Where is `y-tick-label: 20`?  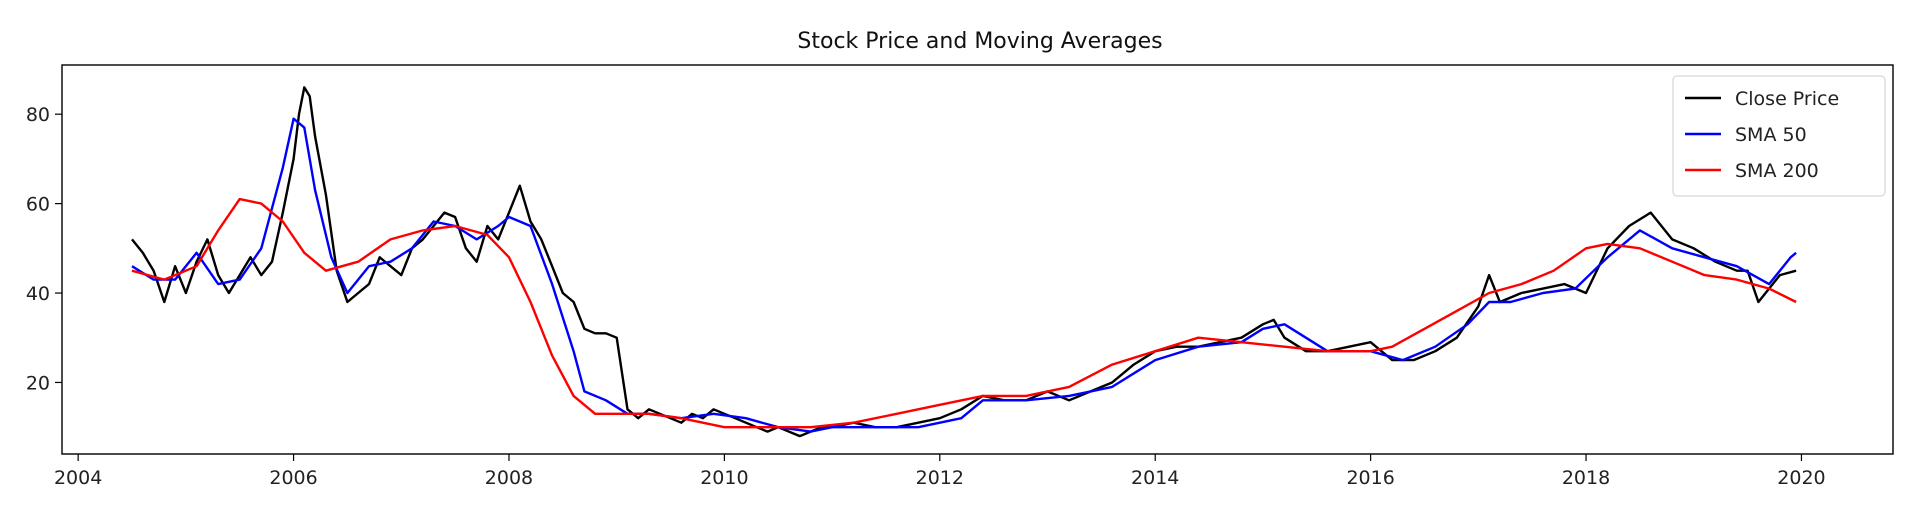 y-tick-label: 20 is located at coordinates (38, 383).